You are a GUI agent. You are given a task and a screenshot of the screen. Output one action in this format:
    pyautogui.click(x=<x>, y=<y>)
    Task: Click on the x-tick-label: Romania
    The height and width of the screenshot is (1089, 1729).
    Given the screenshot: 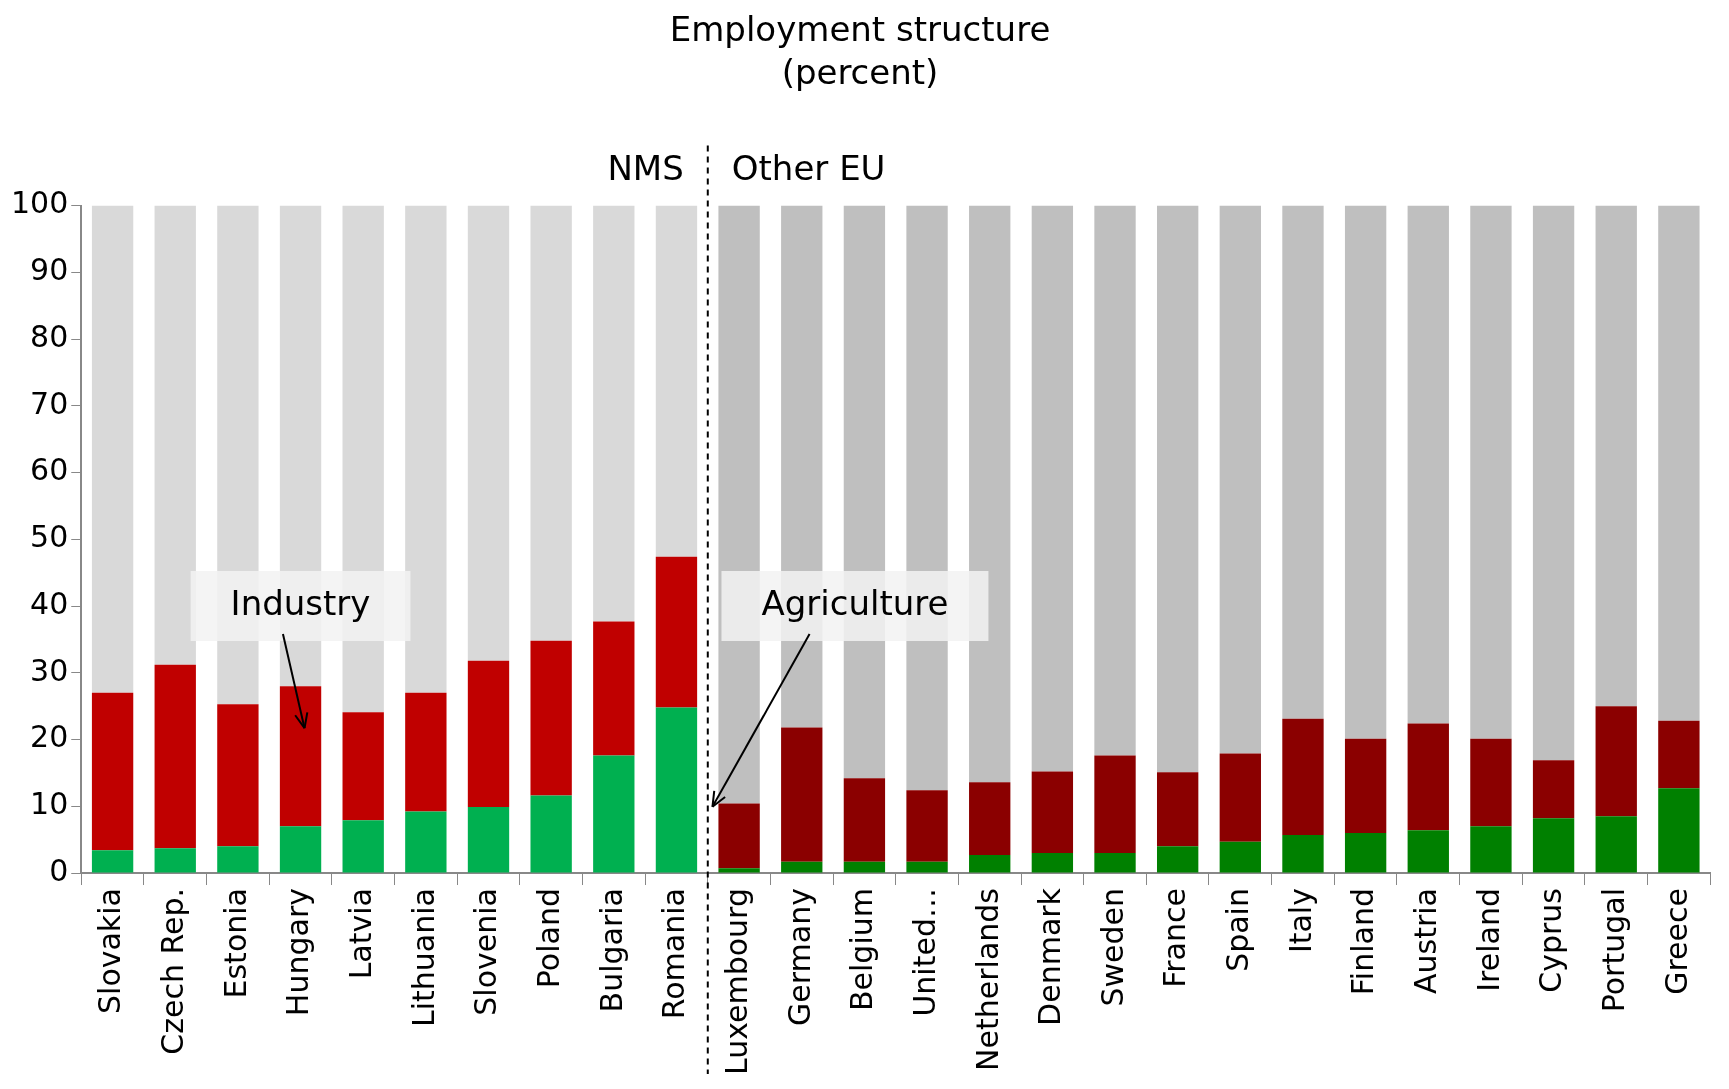 What is the action you would take?
    pyautogui.click(x=674, y=954)
    